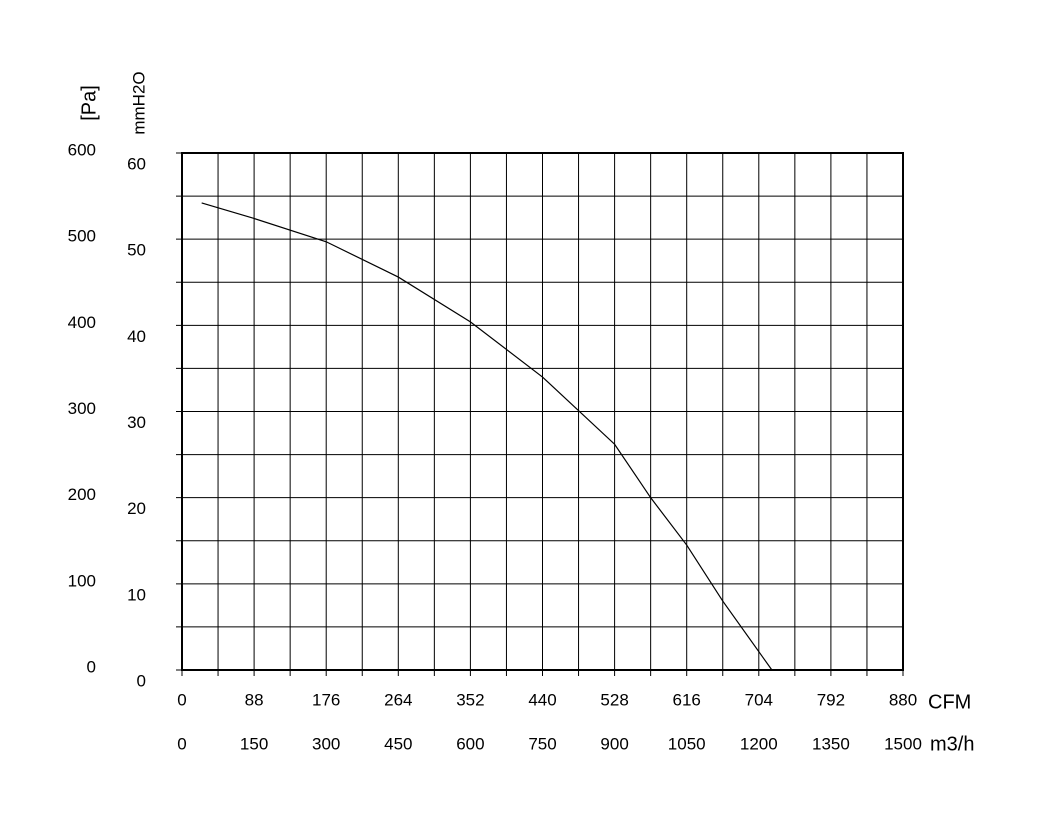 The image size is (1050, 835). What do you see at coordinates (82, 580) in the screenshot?
I see `y-tick-label: 100` at bounding box center [82, 580].